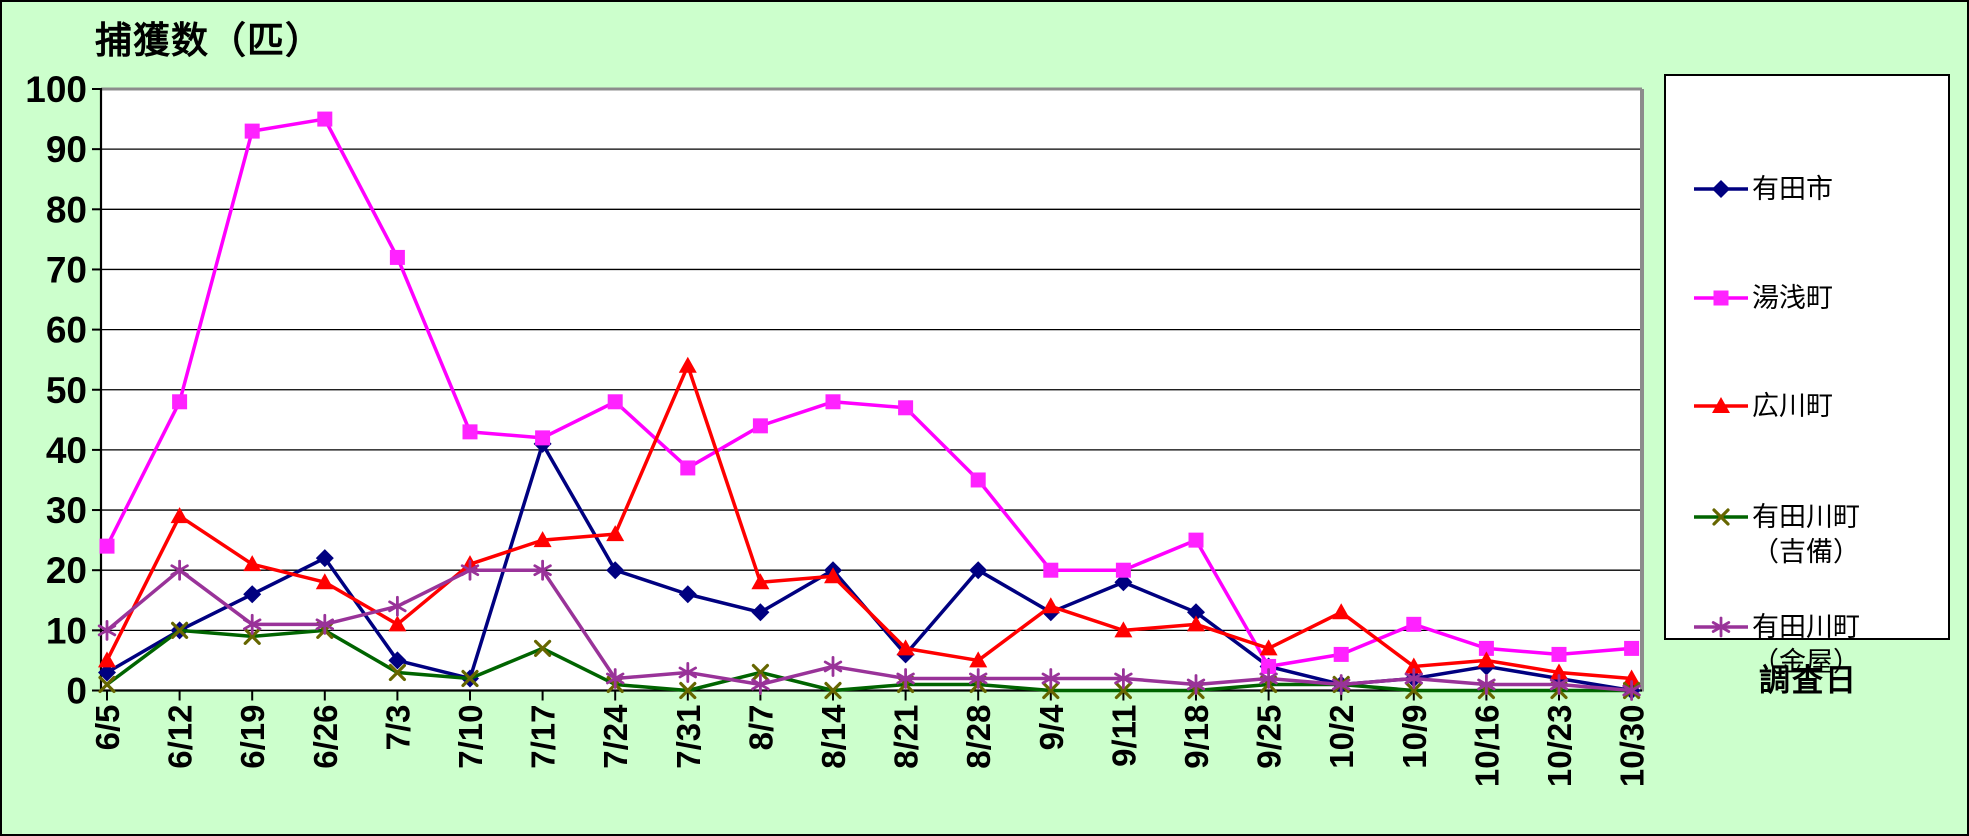  I want to click on series-line-有田川町（吉備）, so click(868, 660).